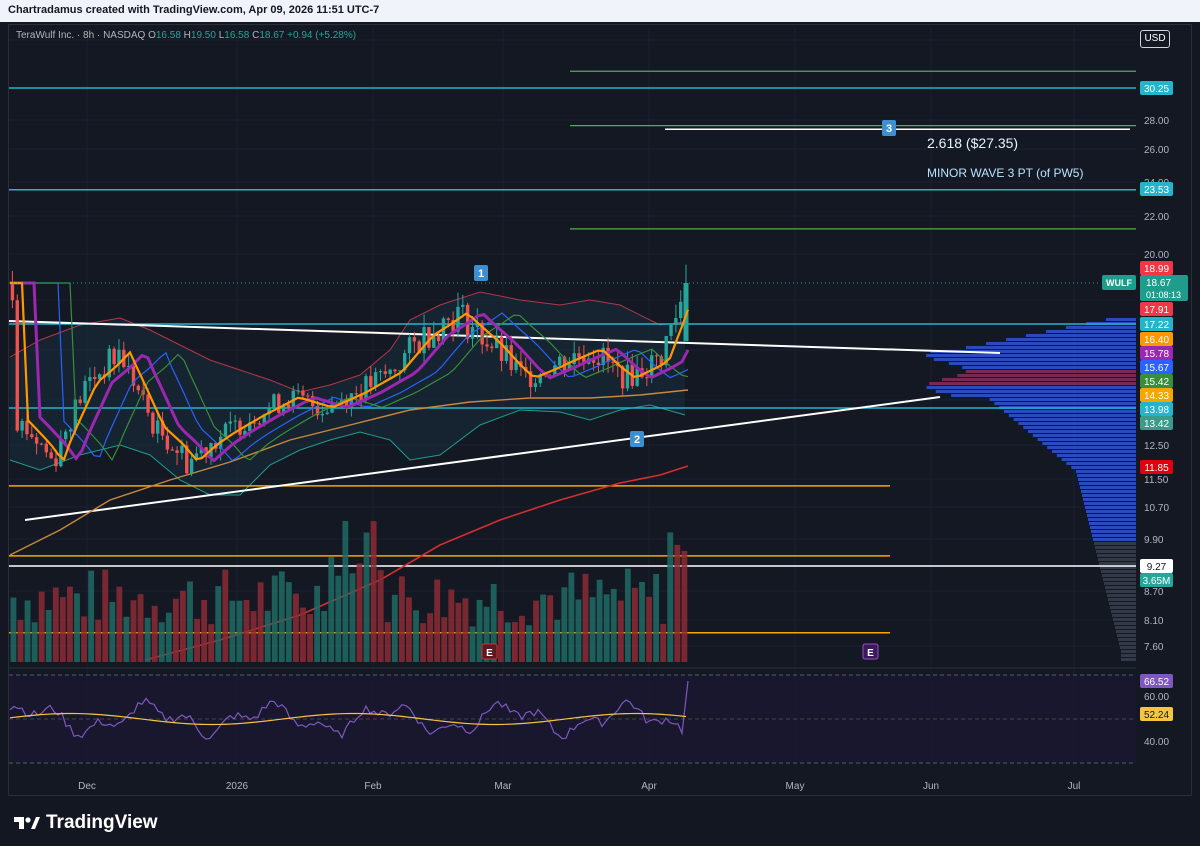  I want to click on high-label: H, so click(187, 35).